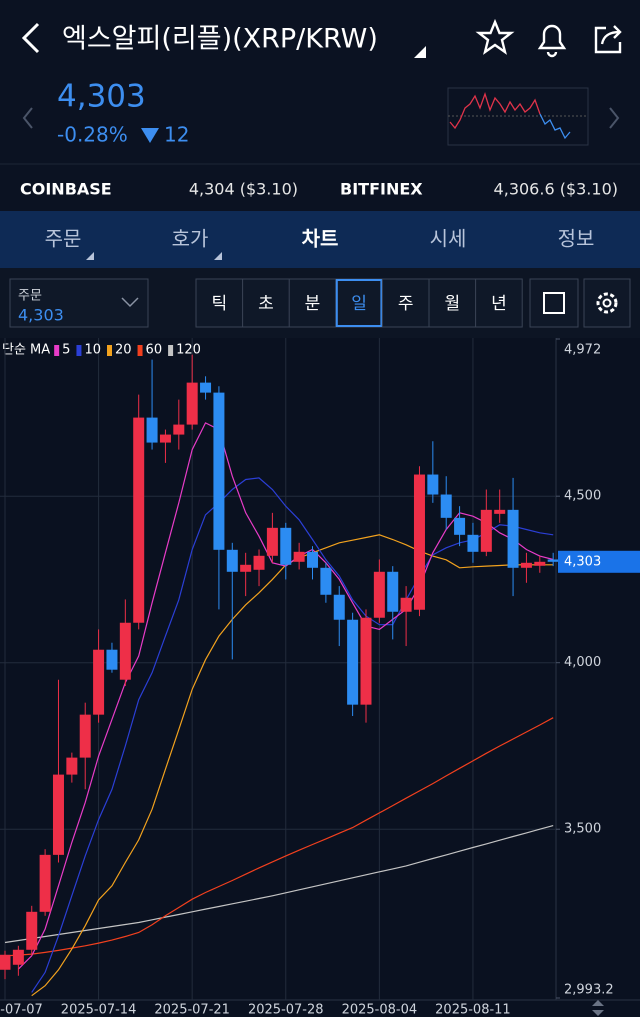 This screenshot has height=1017, width=640. Describe the element at coordinates (190, 239) in the screenshot. I see `tab: 호가` at that location.